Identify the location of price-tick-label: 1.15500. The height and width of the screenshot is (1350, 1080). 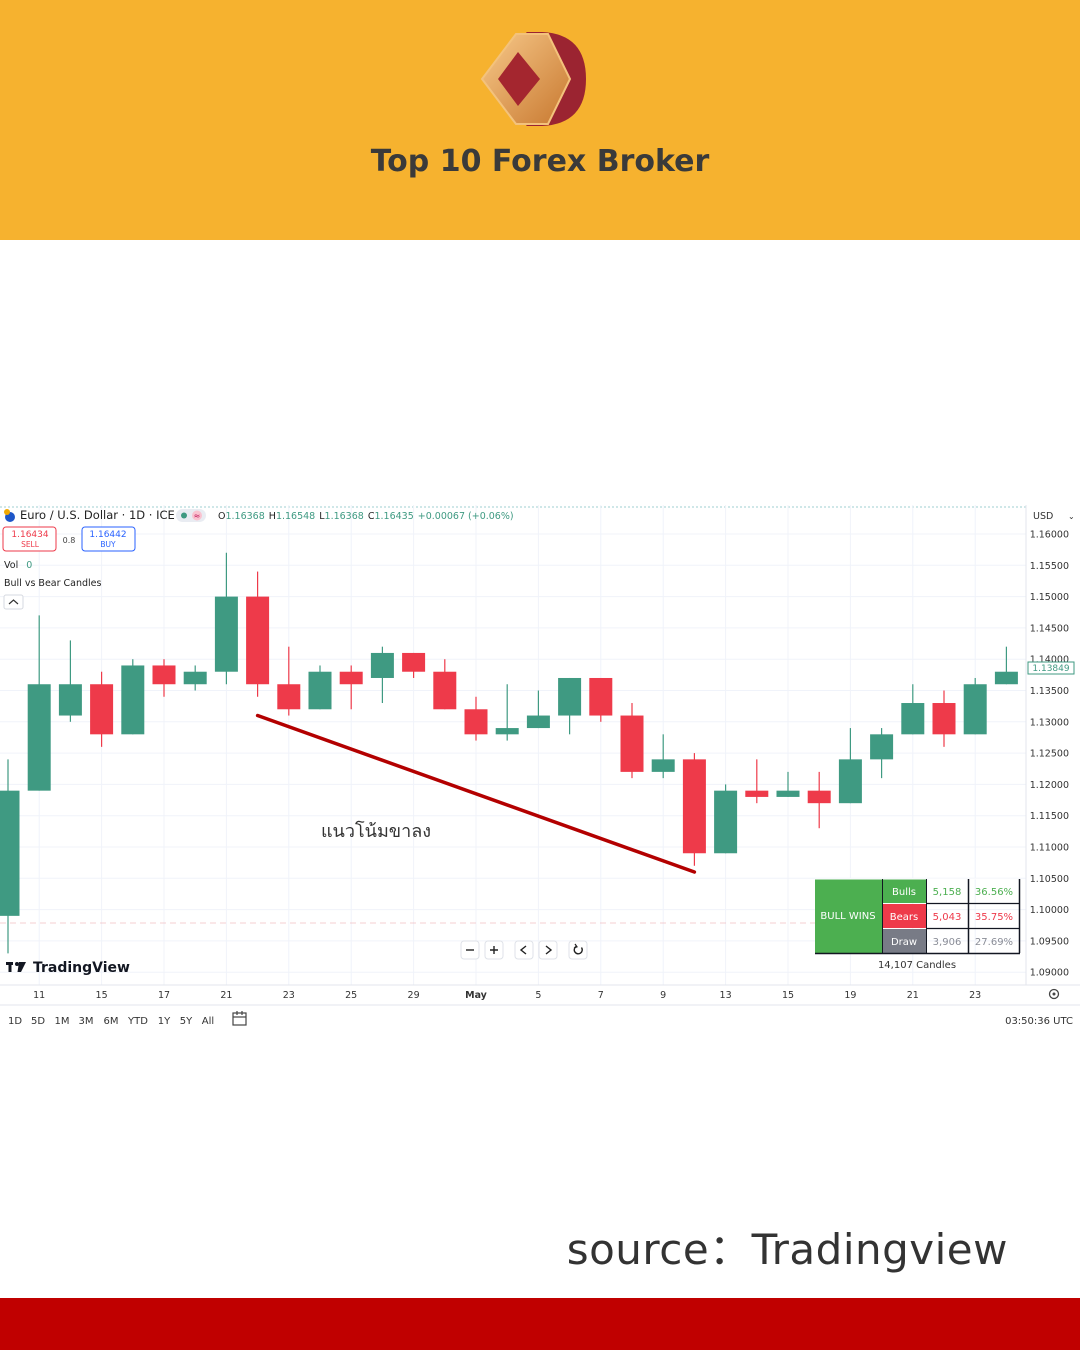
(1049, 566).